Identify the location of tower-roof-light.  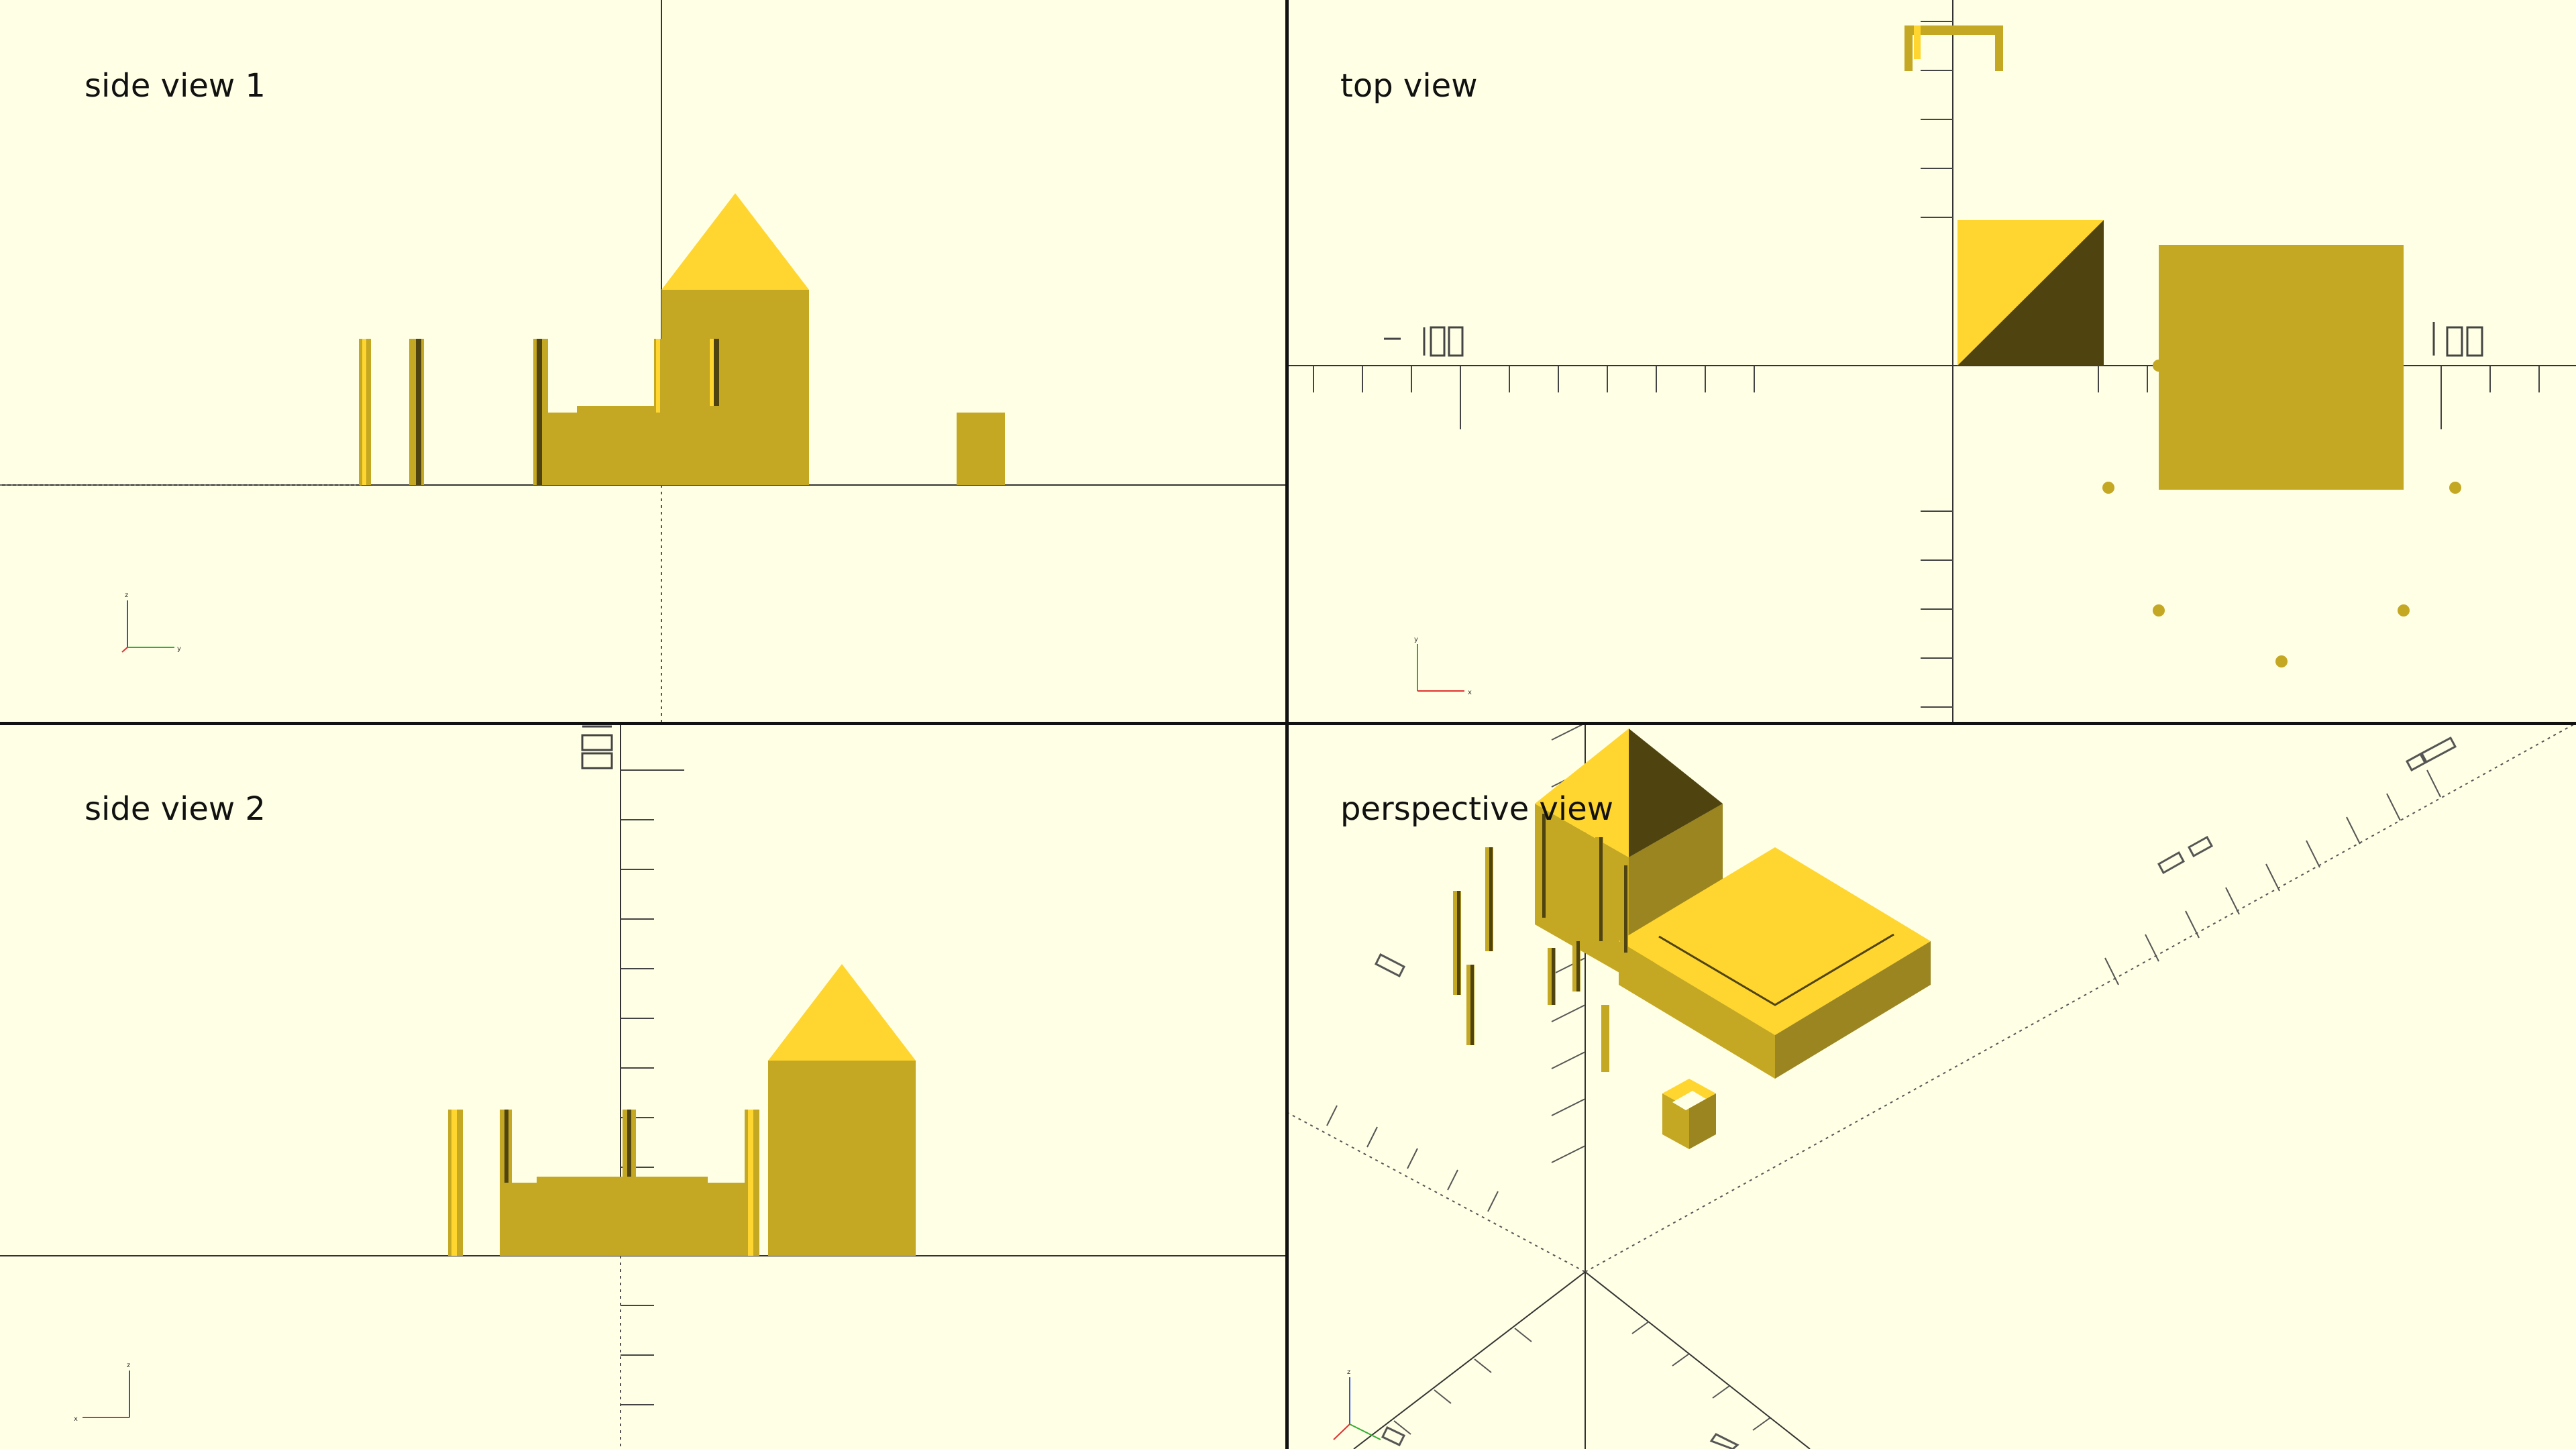
(1582, 793).